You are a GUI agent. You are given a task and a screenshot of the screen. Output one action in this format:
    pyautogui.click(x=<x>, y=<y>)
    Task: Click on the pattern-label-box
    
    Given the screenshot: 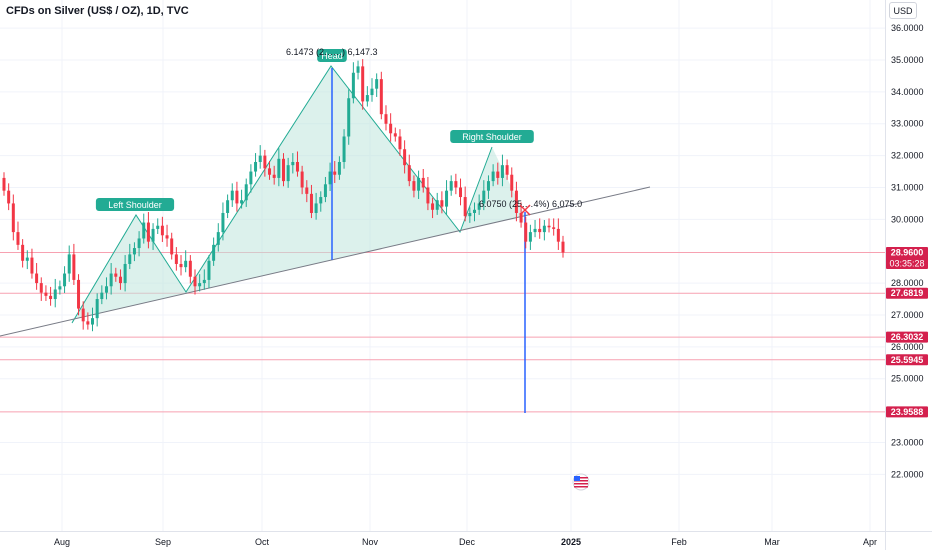 What is the action you would take?
    pyautogui.click(x=492, y=136)
    